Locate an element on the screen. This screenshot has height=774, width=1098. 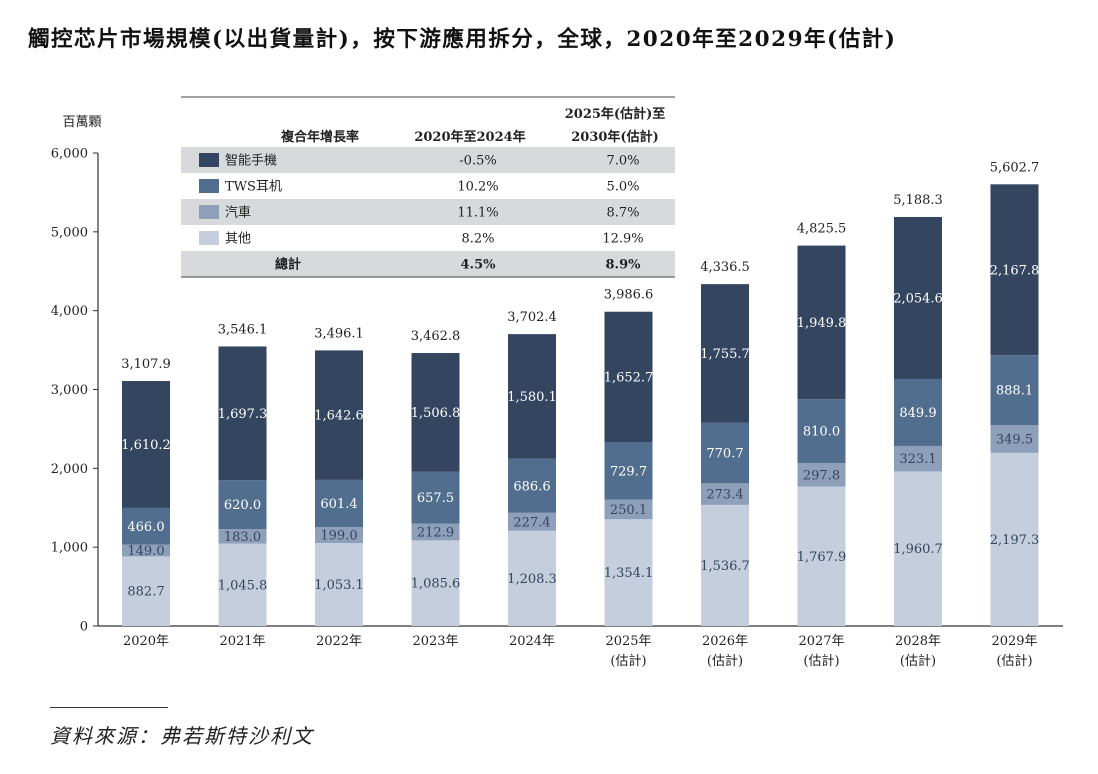
data-label-tws: 729.7 is located at coordinates (628, 471).